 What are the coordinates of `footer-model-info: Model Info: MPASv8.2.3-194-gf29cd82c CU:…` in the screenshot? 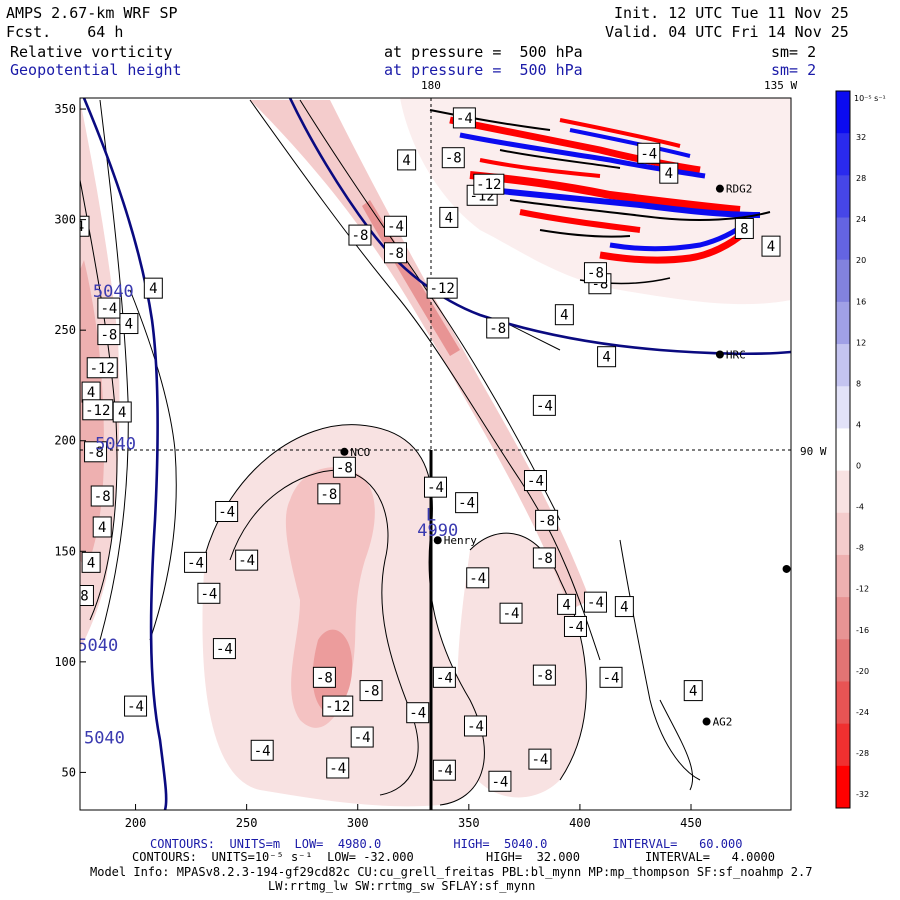 It's located at (451, 872).